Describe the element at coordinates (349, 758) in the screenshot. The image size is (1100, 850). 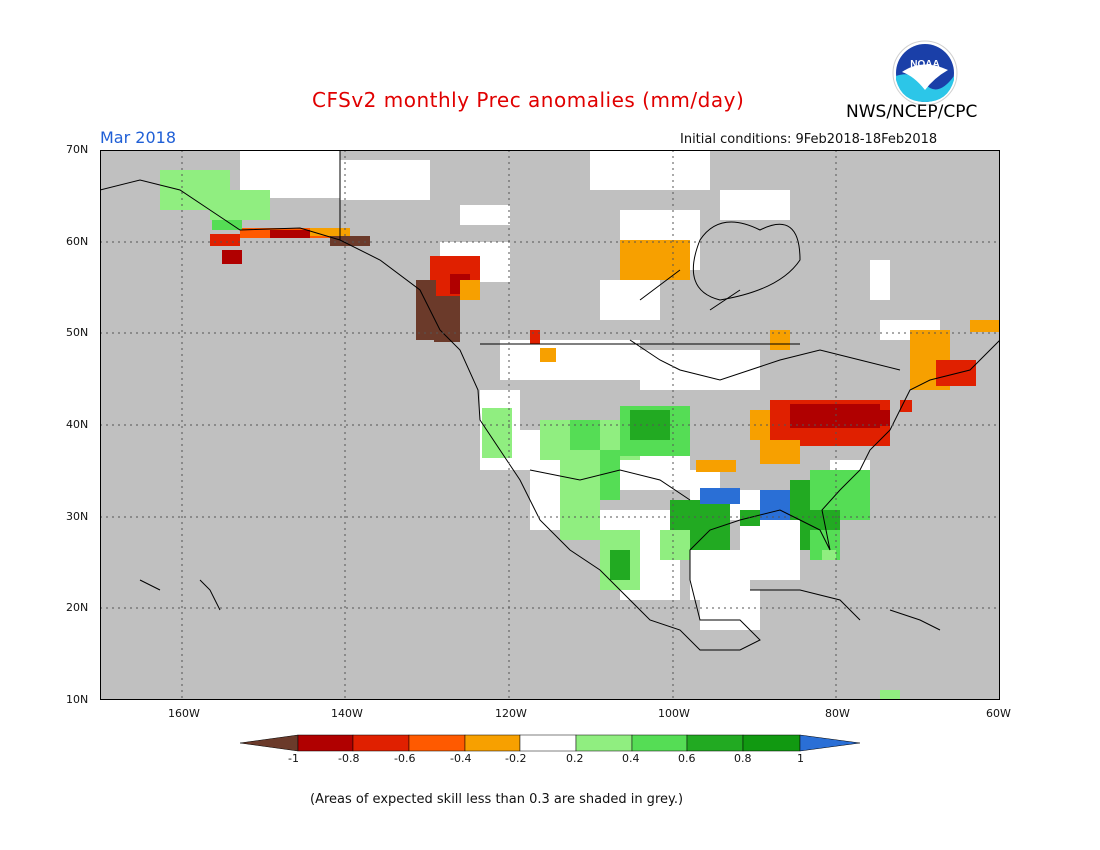
I see `legend-label: -0.8` at that location.